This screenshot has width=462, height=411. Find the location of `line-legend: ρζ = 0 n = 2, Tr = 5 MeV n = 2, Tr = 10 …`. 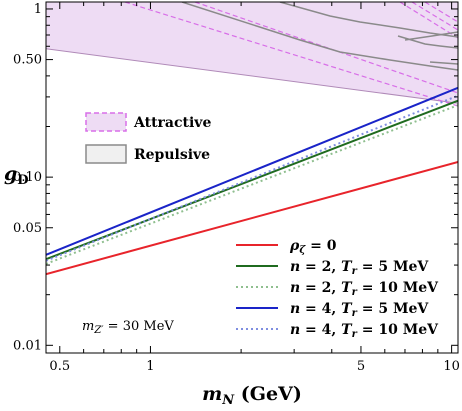

line-legend: ρζ = 0 n = 2, Tr = 5 MeV n = 2, Tr = 10 … is located at coordinates (337, 289).